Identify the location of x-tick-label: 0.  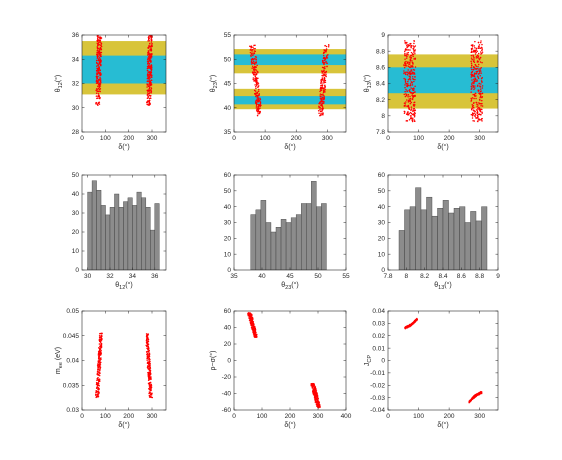
(234, 138).